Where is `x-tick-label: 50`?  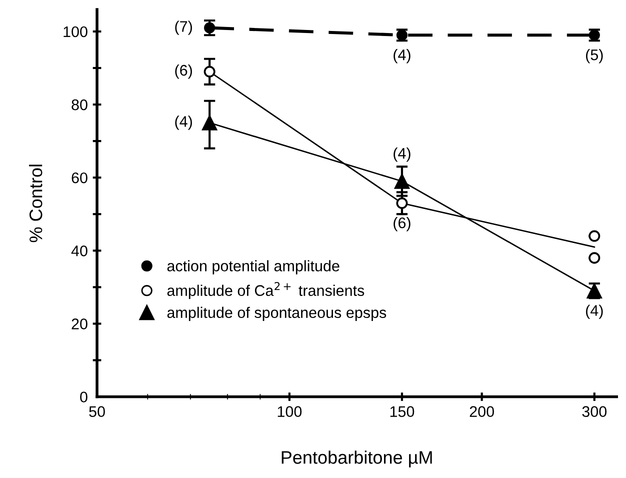
x-tick-label: 50 is located at coordinates (97, 411).